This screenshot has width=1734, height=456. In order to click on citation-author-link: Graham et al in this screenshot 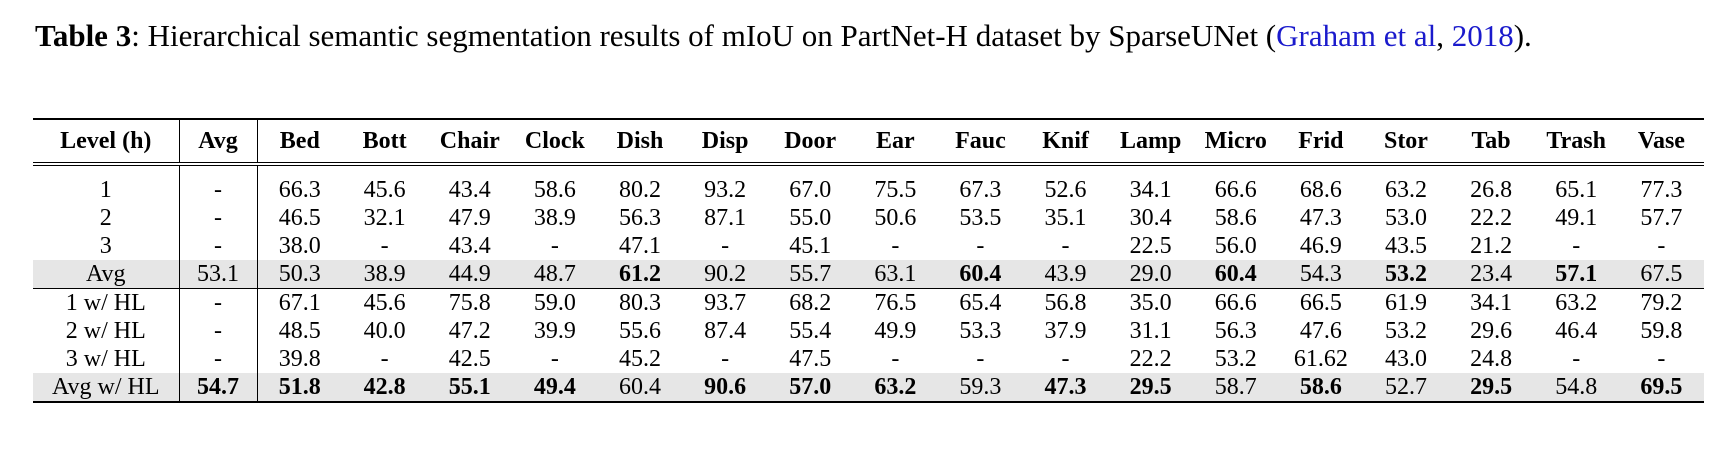, I will do `click(1356, 35)`.